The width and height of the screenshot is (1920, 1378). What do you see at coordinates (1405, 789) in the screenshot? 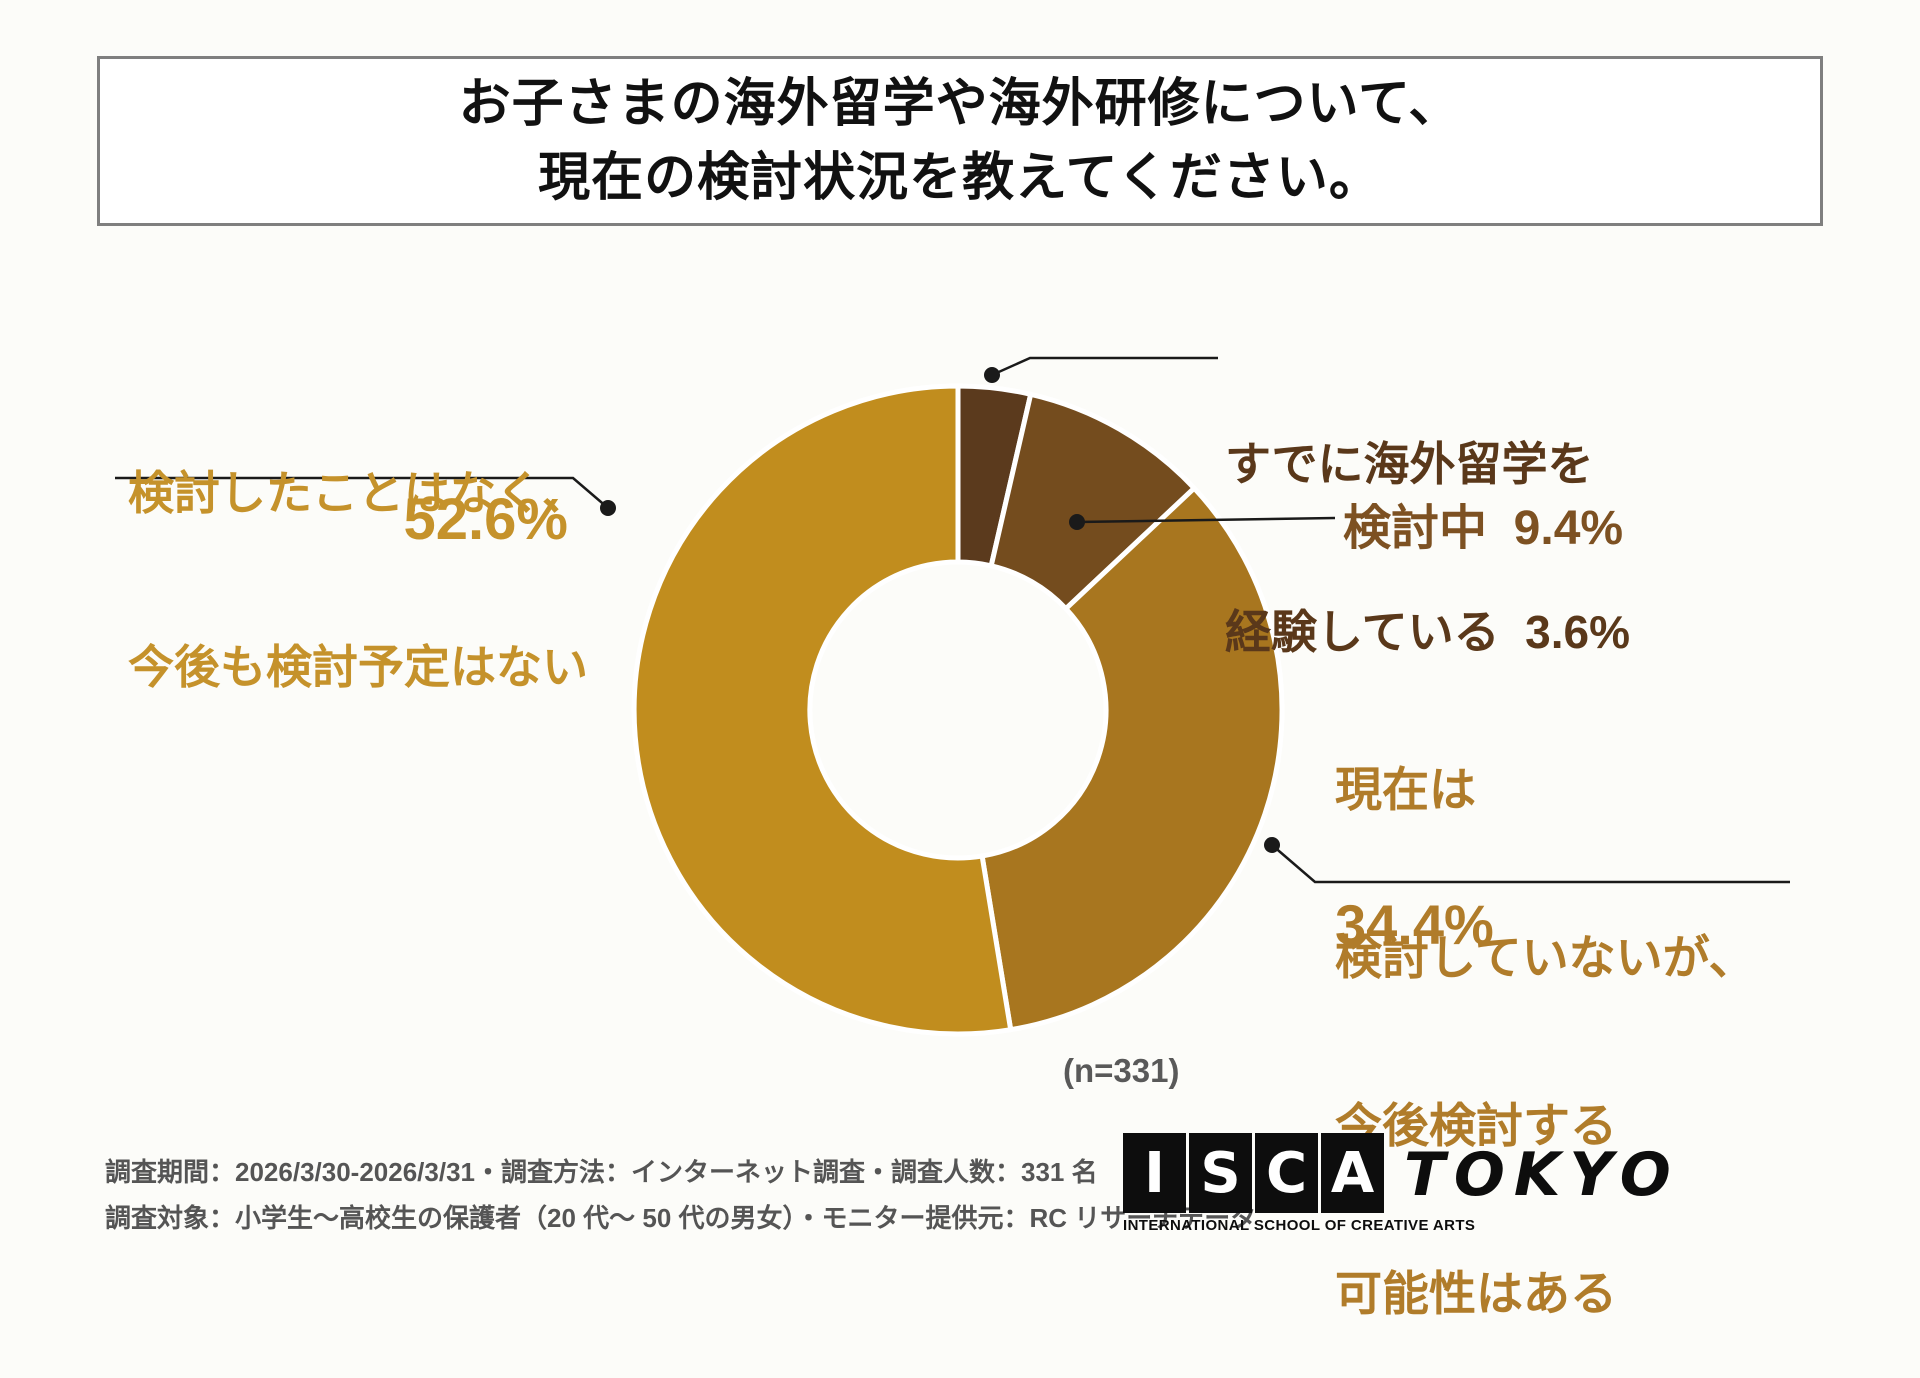
I see `callout-future-line1: 現在は` at bounding box center [1405, 789].